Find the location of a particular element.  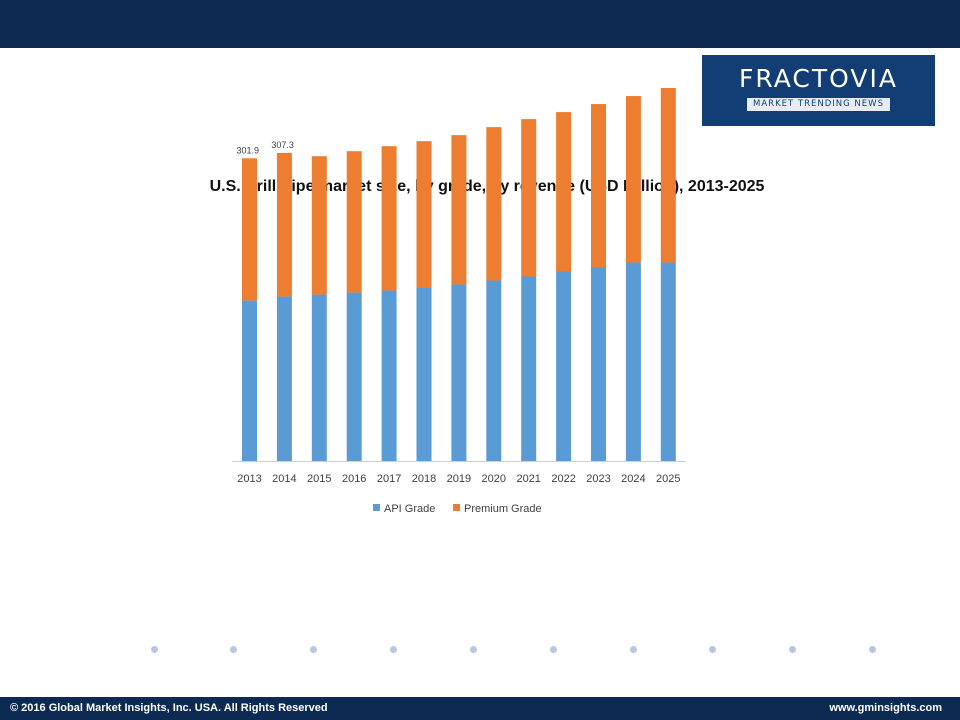

x-tick-label: 2024 is located at coordinates (633, 479).